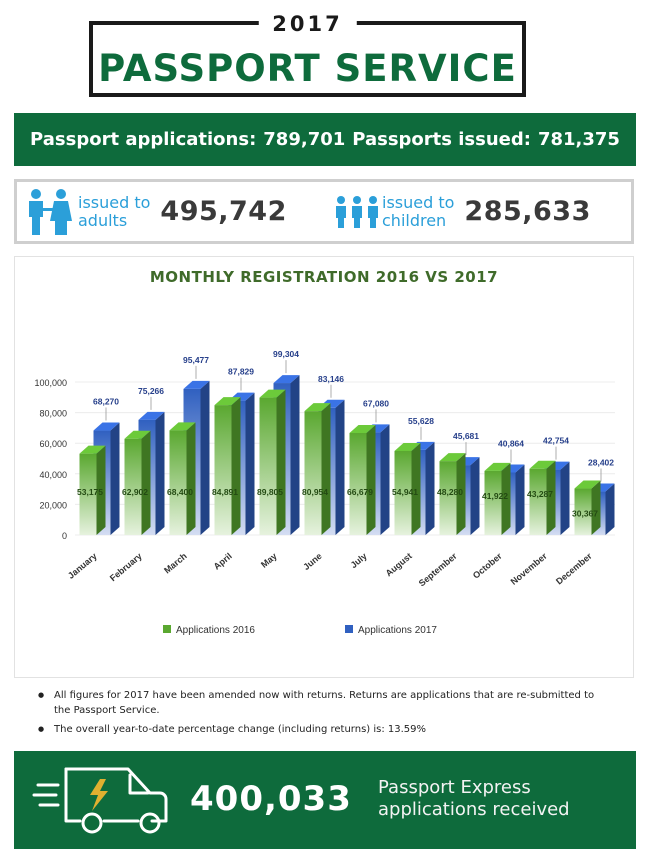 This screenshot has height=867, width=650. What do you see at coordinates (527, 211) in the screenshot?
I see `issued-children-value: 285,633` at bounding box center [527, 211].